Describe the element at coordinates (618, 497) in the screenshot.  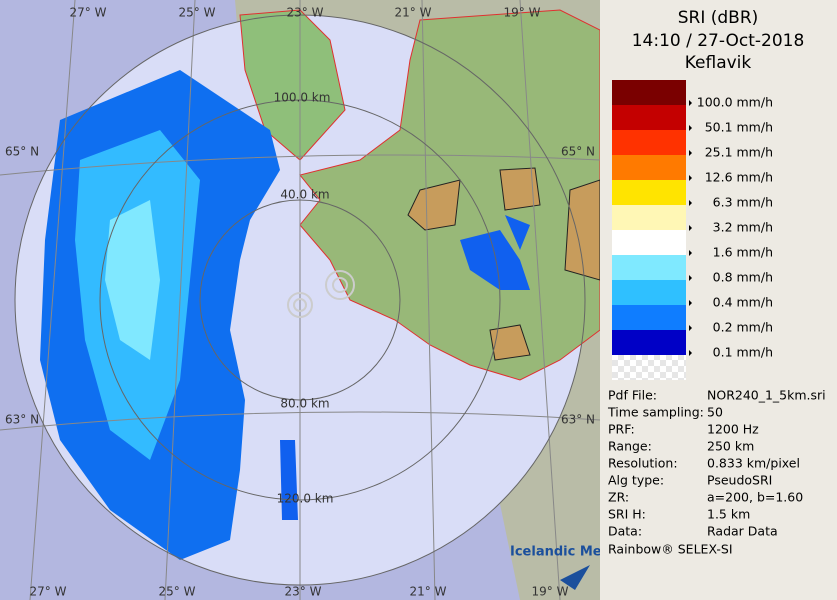
I see `info-key: ZR:` at that location.